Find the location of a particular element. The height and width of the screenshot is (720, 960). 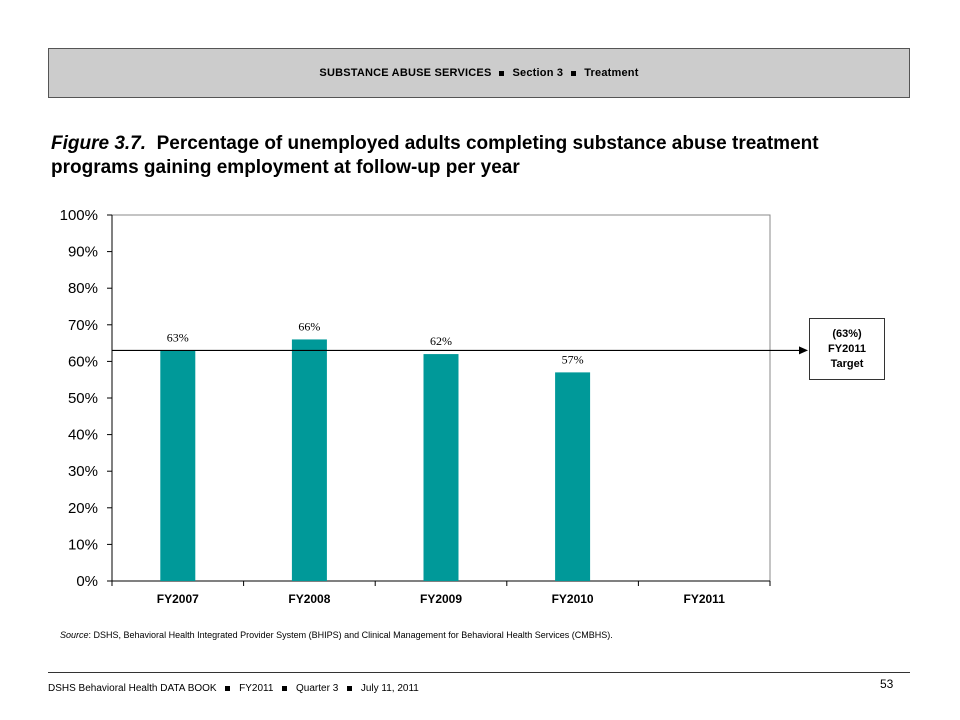

footer-fiscal-year: FY2011 is located at coordinates (256, 688).